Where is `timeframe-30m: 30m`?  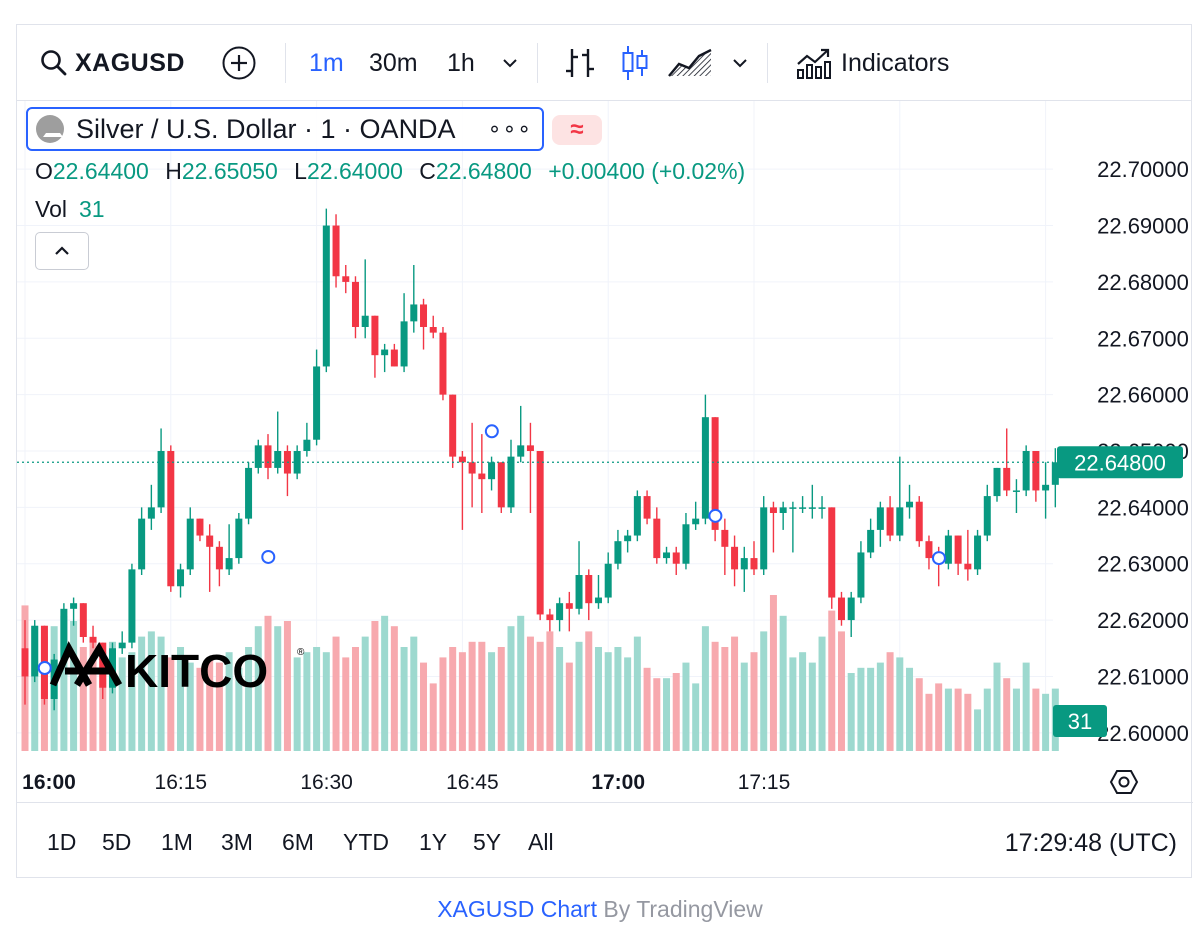
timeframe-30m: 30m is located at coordinates (393, 62).